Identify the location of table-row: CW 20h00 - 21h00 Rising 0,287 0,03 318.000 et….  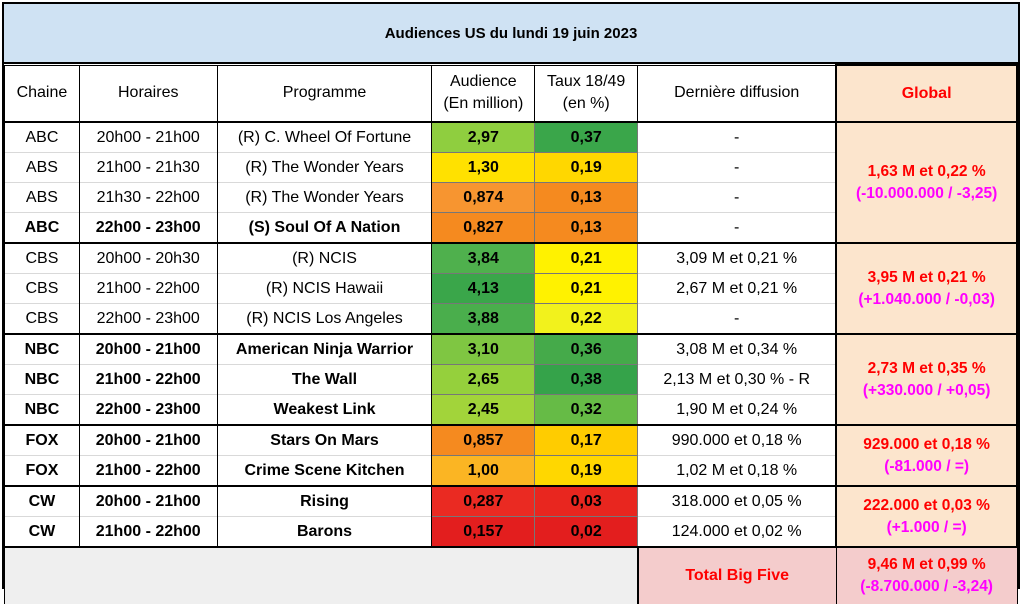
(511, 516).